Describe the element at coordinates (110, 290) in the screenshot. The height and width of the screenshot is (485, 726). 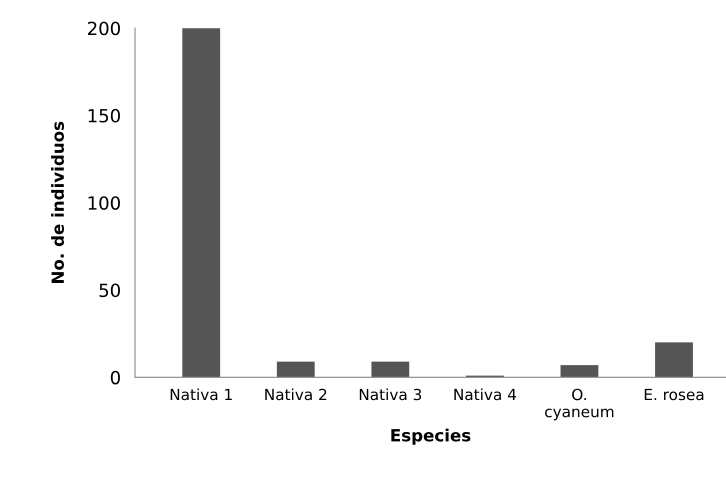
I see `y-tick-label: 50` at that location.